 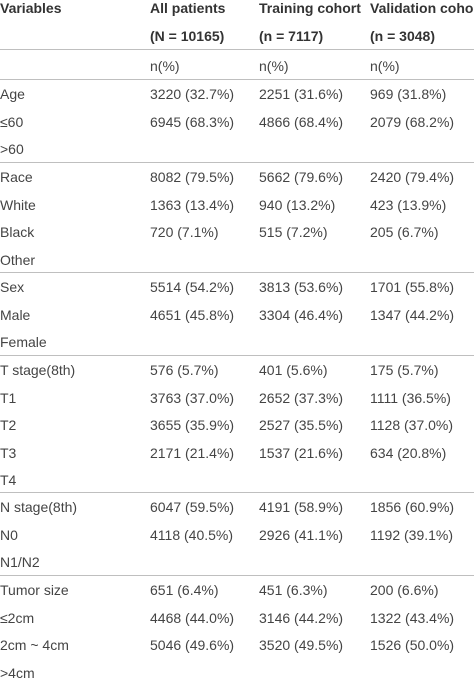 What do you see at coordinates (422, 8) in the screenshot?
I see `header-validation-cohort: Validation cohort` at bounding box center [422, 8].